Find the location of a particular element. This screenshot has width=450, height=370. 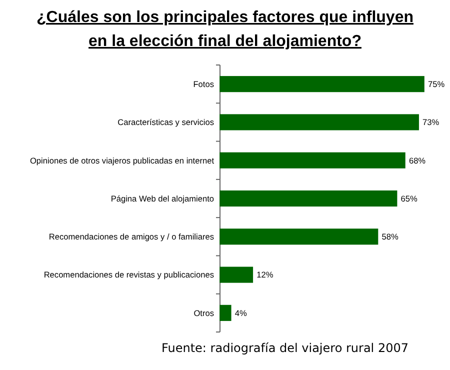

data-label: 75% is located at coordinates (437, 83).